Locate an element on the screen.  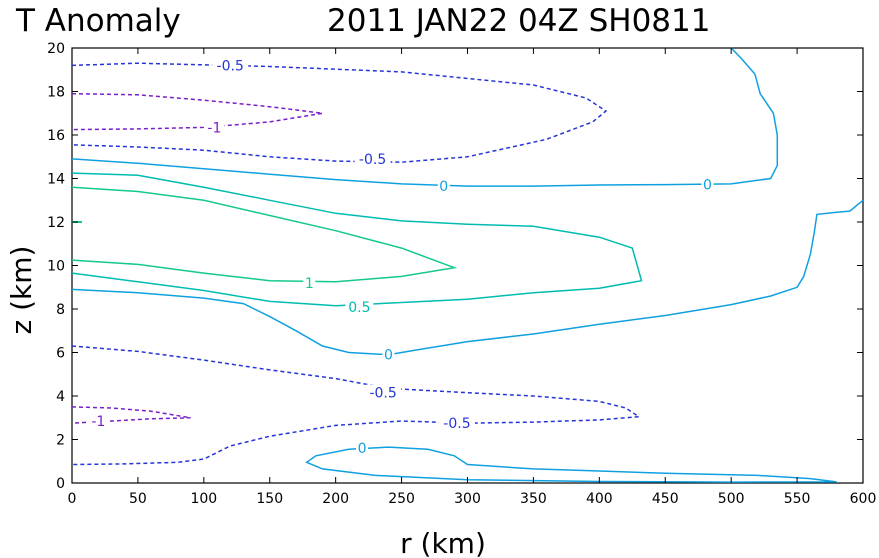
x-tick-label: 450 is located at coordinates (665, 499).